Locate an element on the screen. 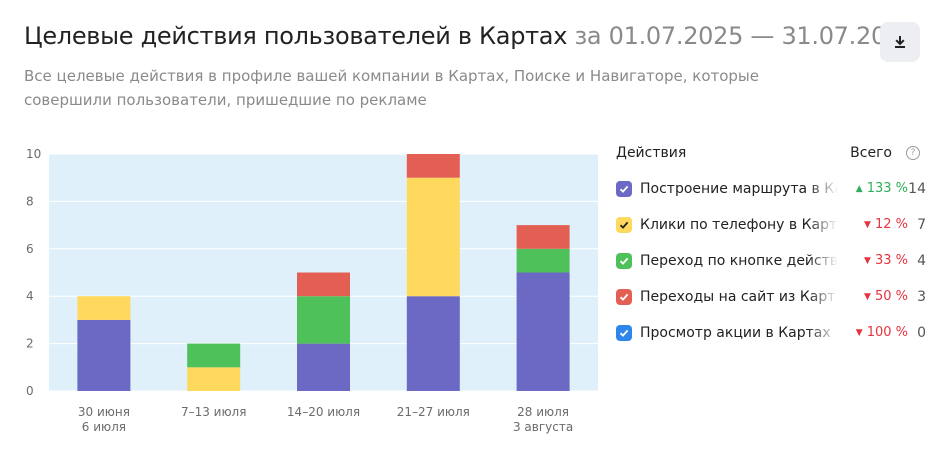 This screenshot has width=940, height=459. legend-delta-value: 133 % is located at coordinates (887, 188).